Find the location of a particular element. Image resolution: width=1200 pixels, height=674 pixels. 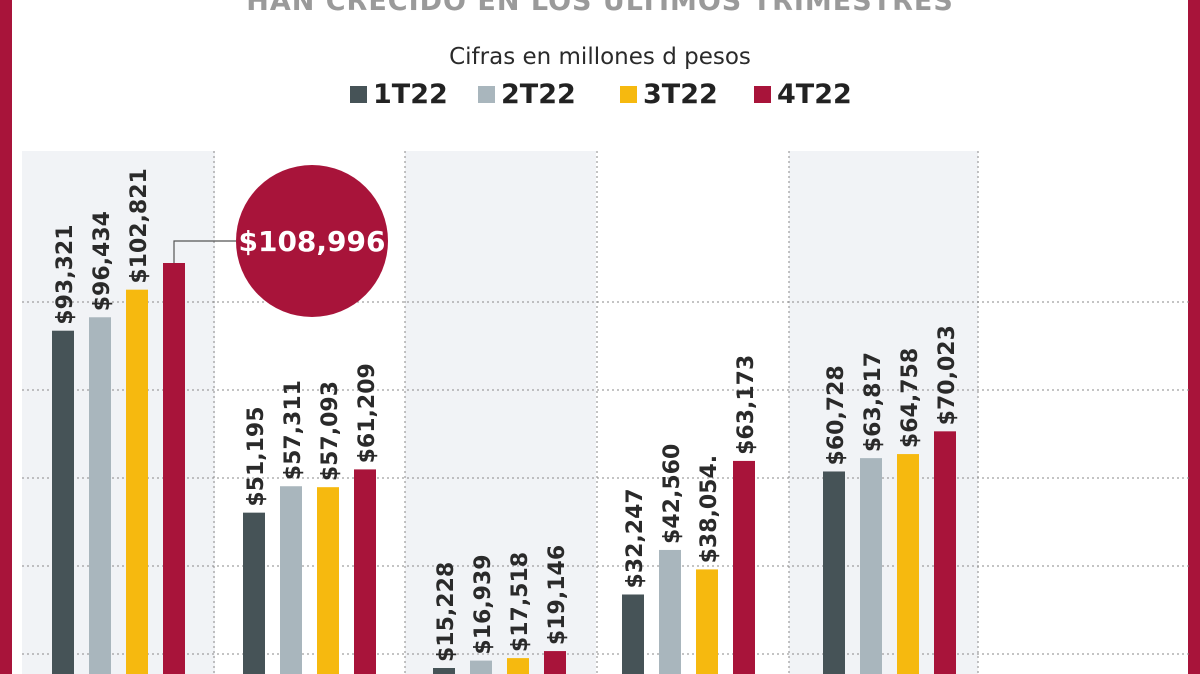

data-label-2T22-2: $57,311 is located at coordinates (293, 430).